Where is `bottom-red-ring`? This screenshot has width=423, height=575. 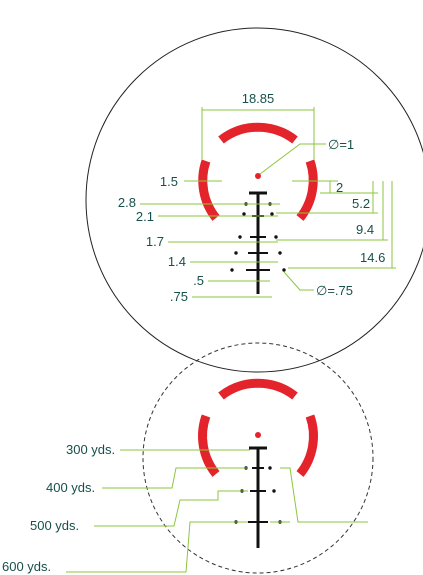
bottom-red-ring is located at coordinates (258, 427).